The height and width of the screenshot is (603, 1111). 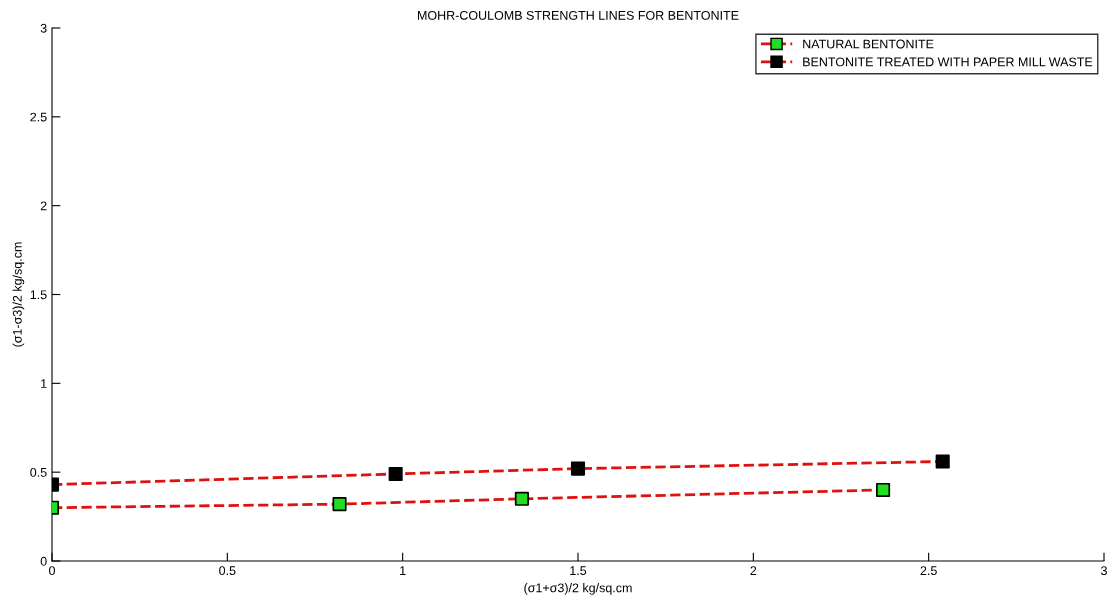 I want to click on y-tick-label: 0.5, so click(x=38, y=472).